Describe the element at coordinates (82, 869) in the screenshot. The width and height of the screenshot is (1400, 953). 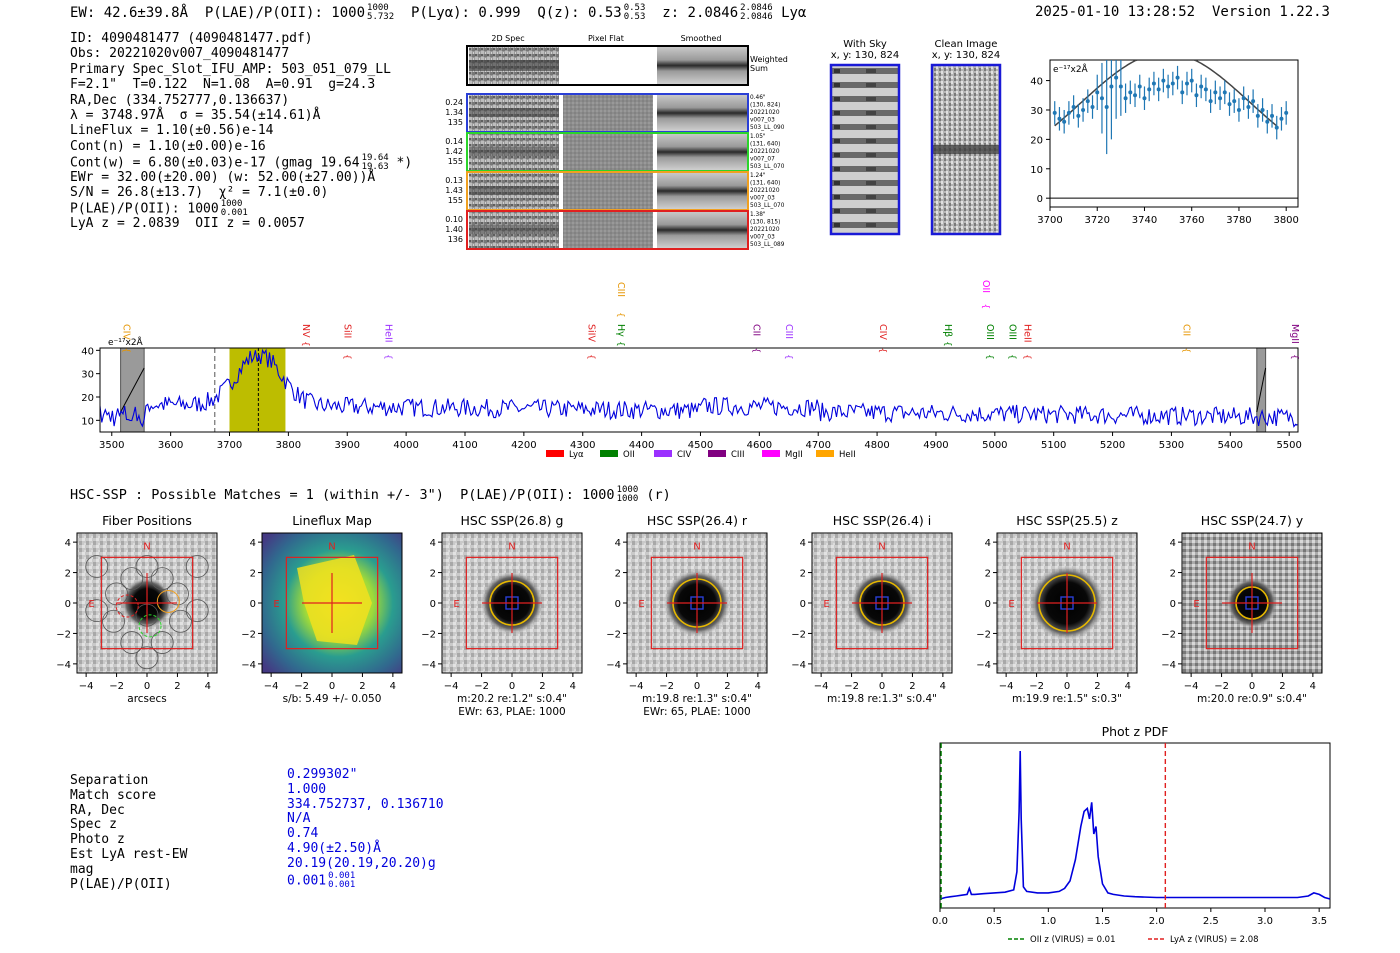
I see `label-mag: mag` at that location.